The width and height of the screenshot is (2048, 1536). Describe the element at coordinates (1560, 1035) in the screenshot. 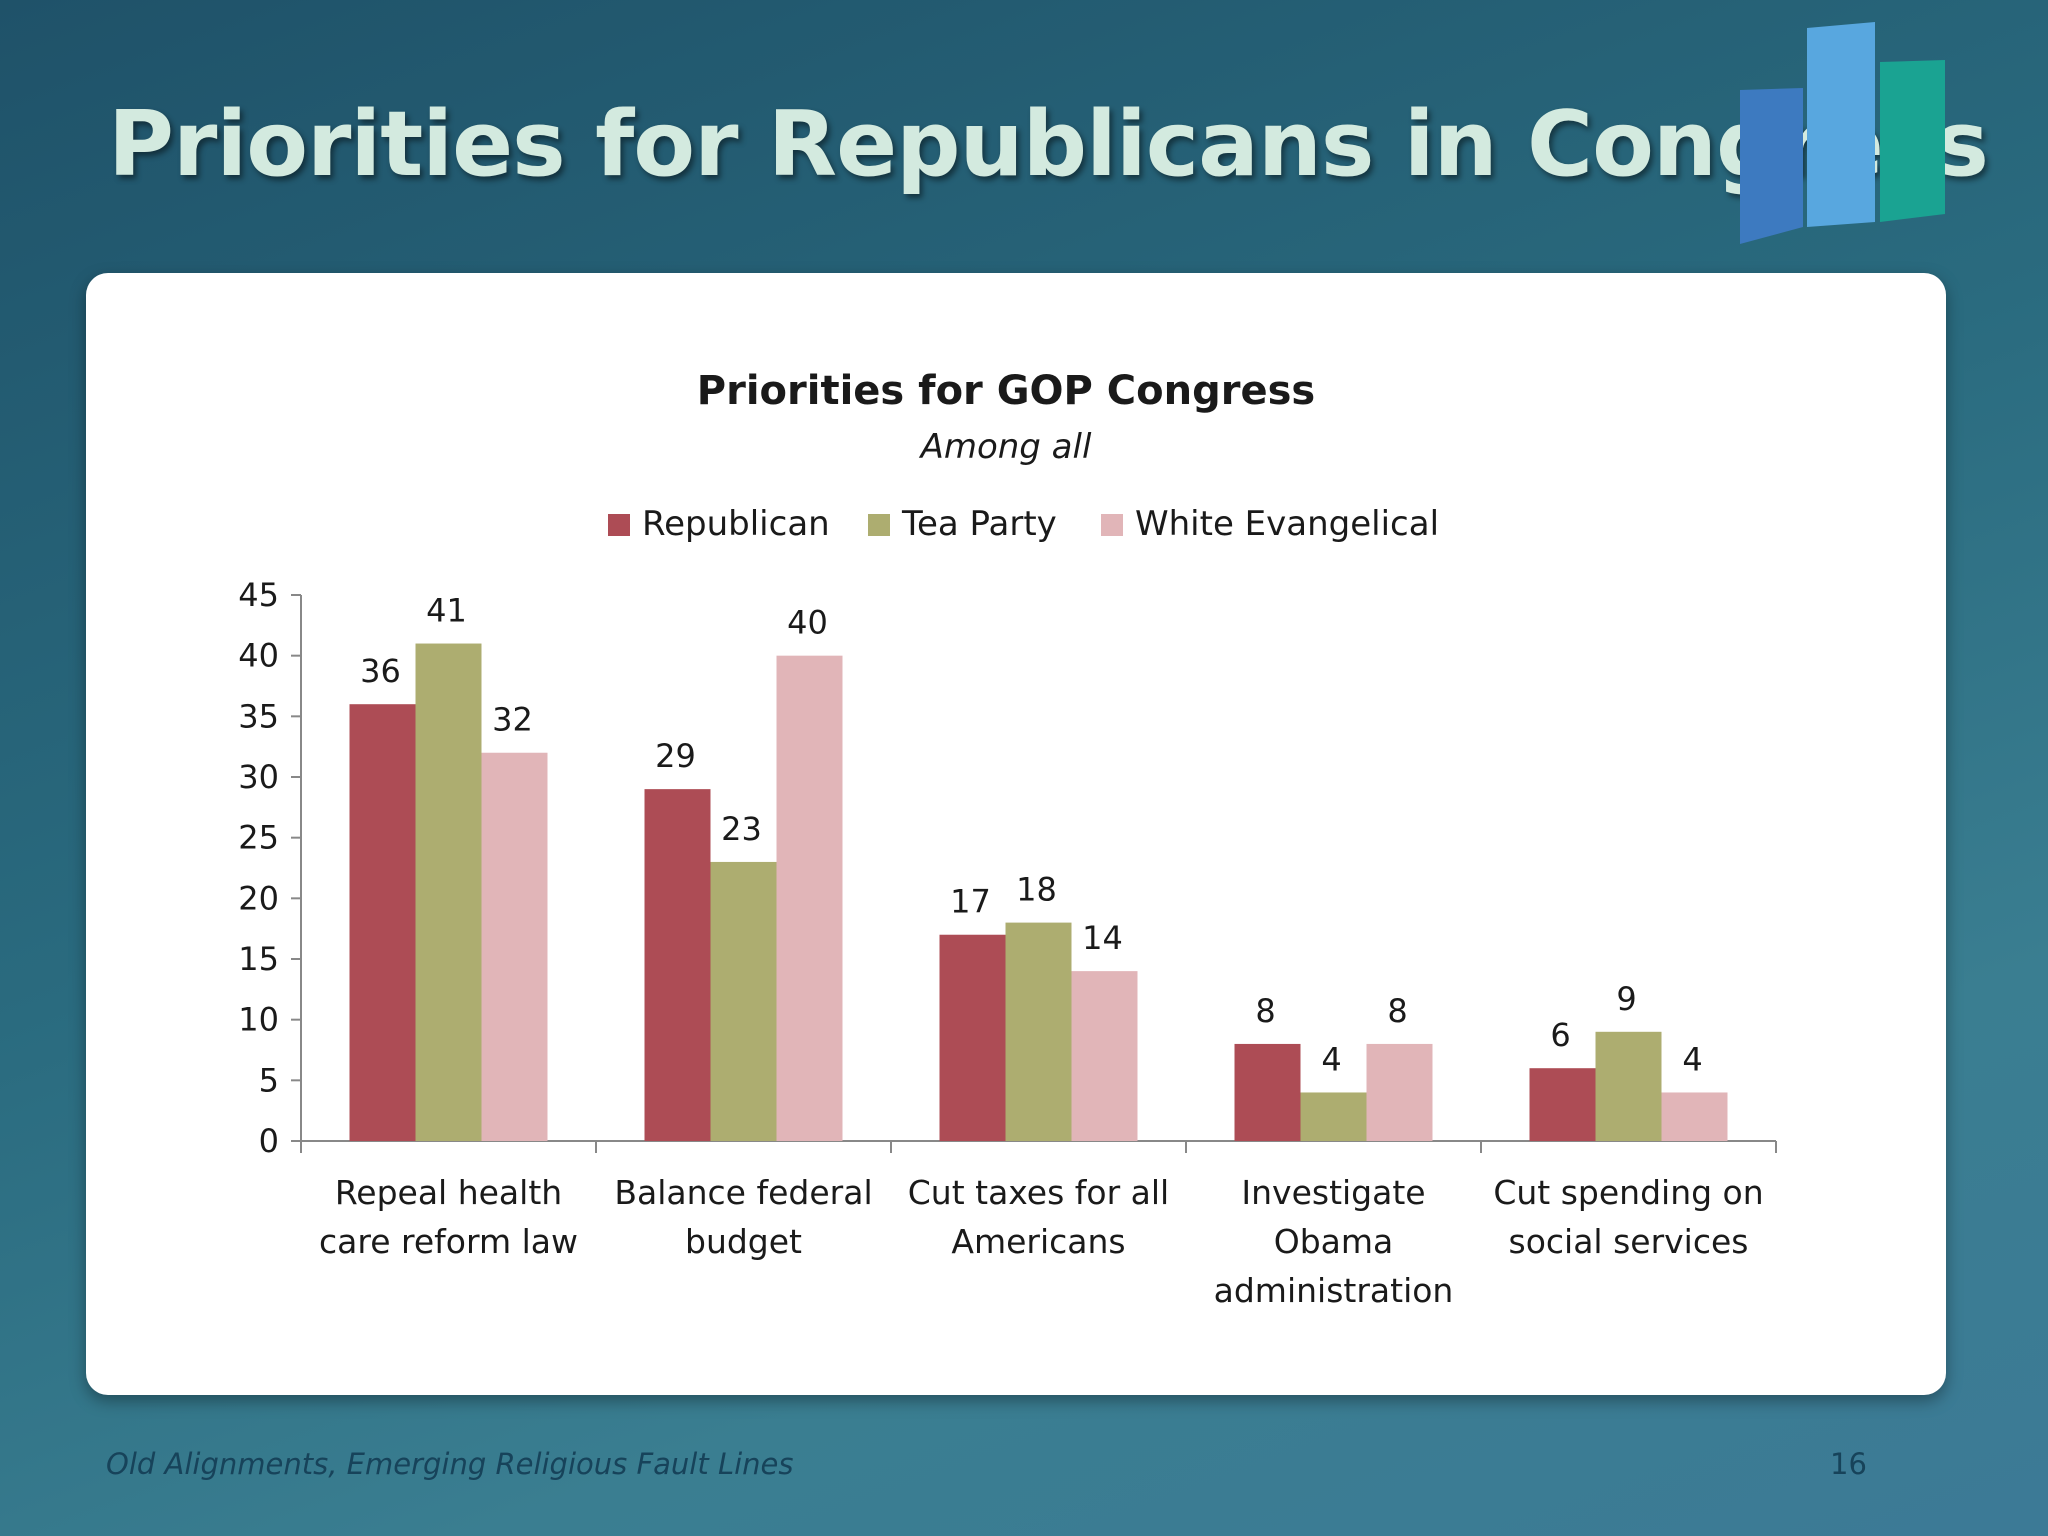

I see `data-label: 6` at that location.